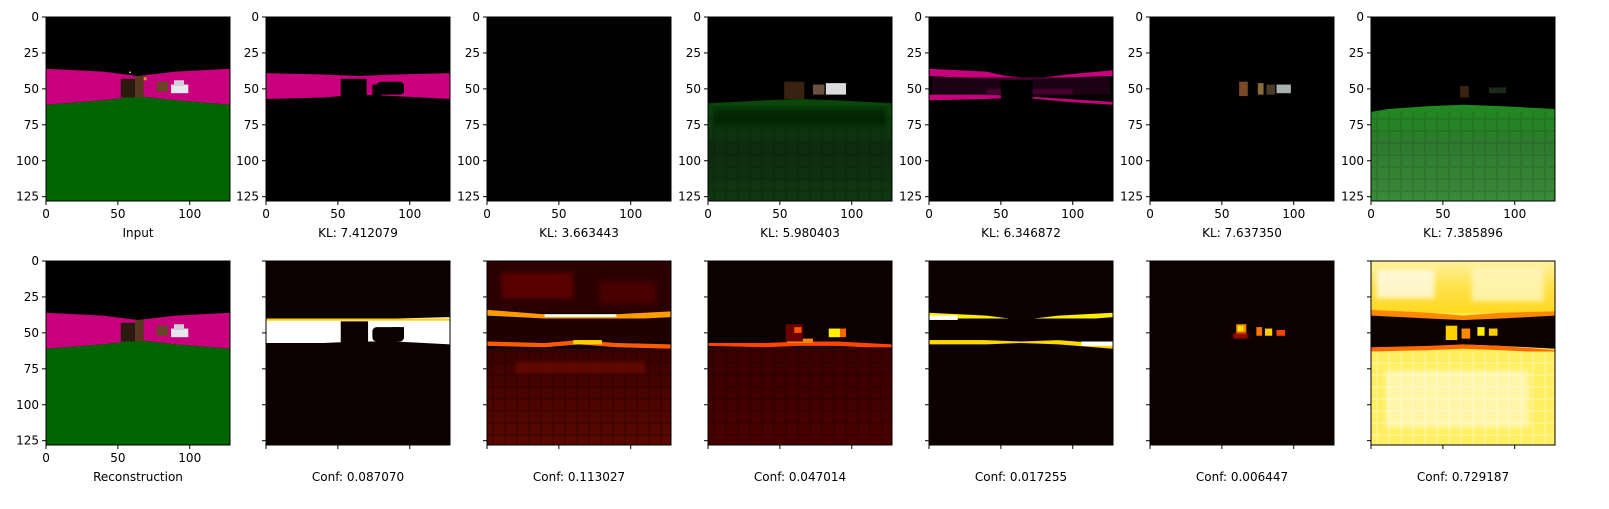  Describe the element at coordinates (137, 233) in the screenshot. I see `panel-caption: Input` at that location.